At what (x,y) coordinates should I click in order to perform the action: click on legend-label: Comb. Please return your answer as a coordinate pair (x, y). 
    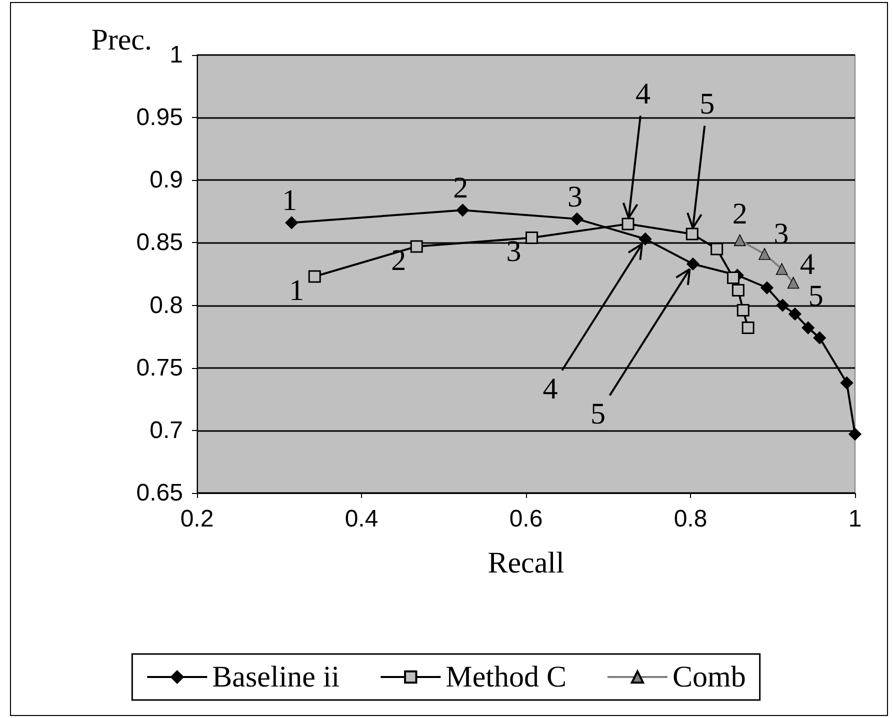
    Looking at the image, I should click on (709, 677).